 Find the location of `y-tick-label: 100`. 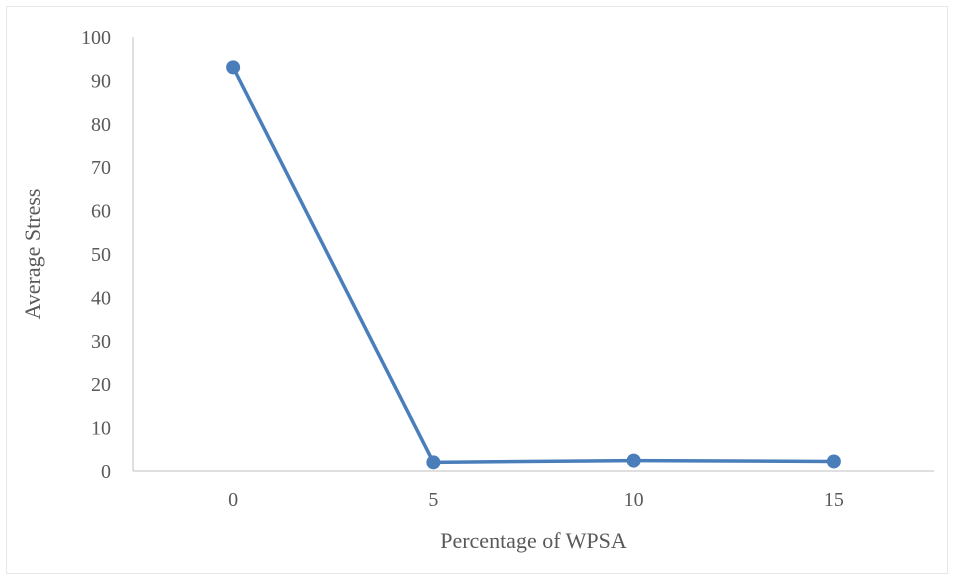

y-tick-label: 100 is located at coordinates (96, 38).